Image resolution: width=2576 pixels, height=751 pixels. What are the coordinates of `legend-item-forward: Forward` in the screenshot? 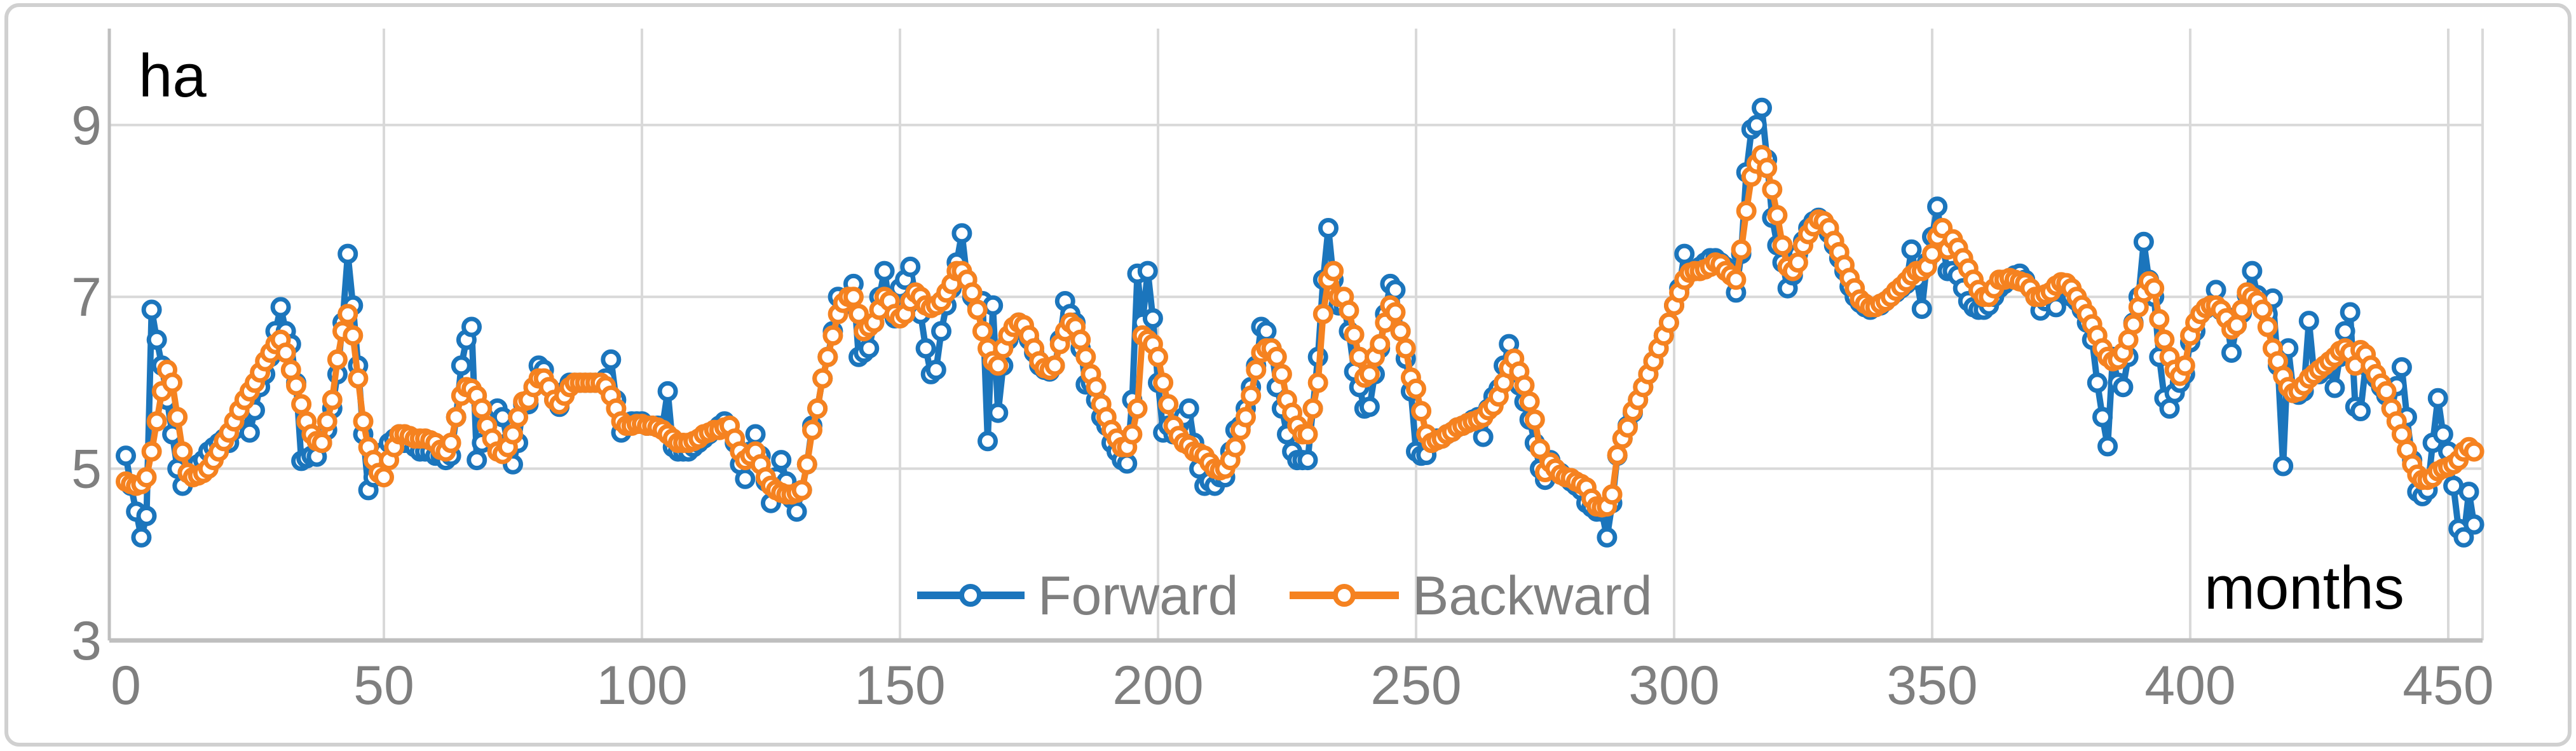 It's located at (1077, 595).